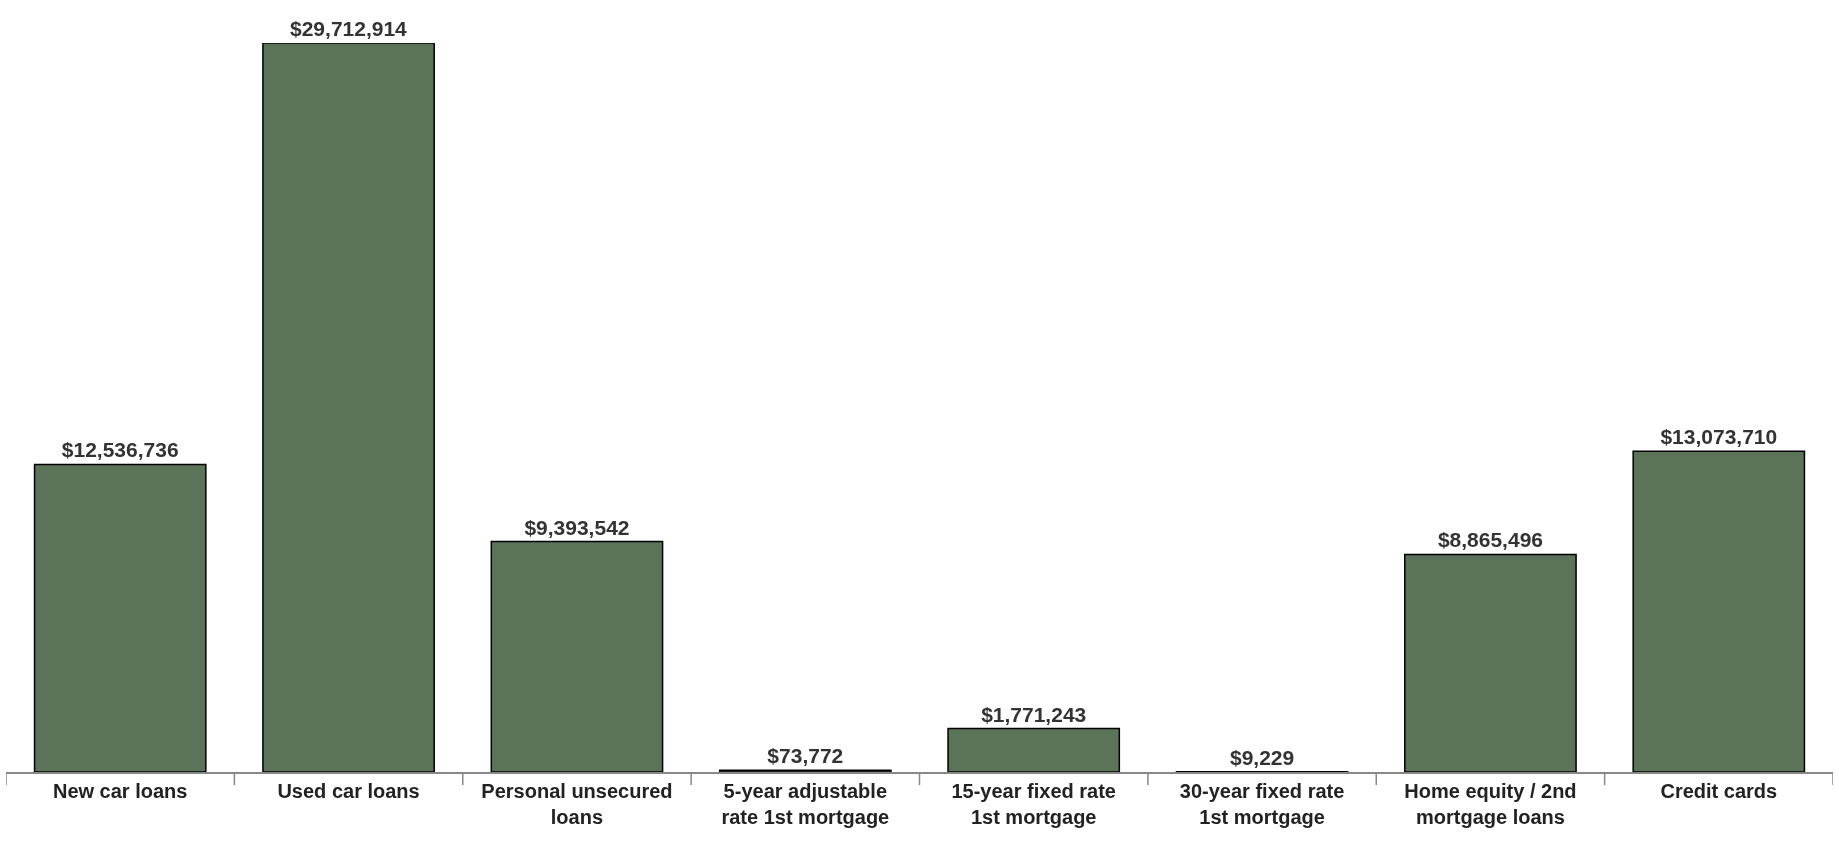  What do you see at coordinates (805, 803) in the screenshot?
I see `x-tick-label: 5-year adjustable rate 1st mortgage` at bounding box center [805, 803].